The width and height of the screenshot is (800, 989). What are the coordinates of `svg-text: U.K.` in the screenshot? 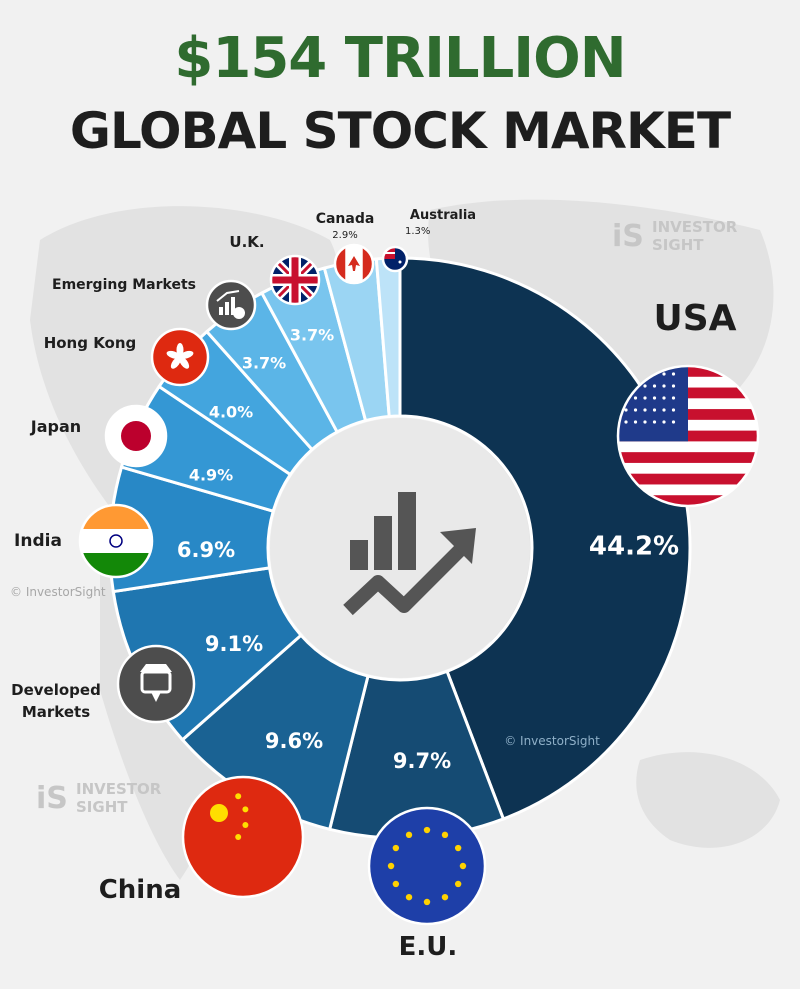 It's located at (246, 242).